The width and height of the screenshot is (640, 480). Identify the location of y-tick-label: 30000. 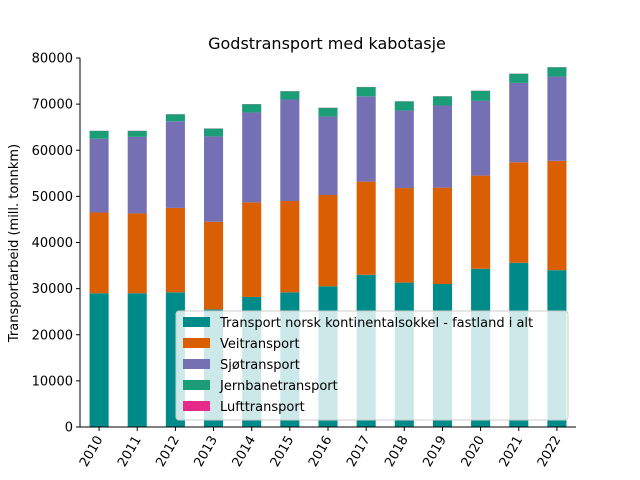
(52, 289).